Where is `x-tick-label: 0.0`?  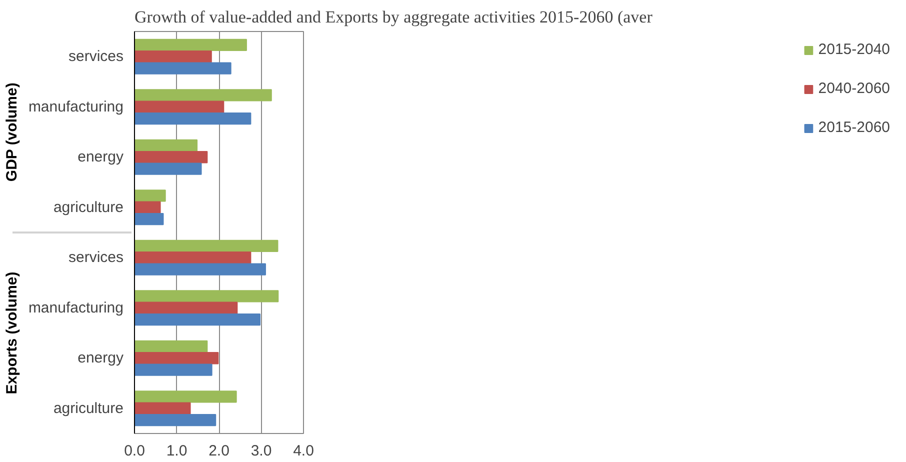 x-tick-label: 0.0 is located at coordinates (134, 451).